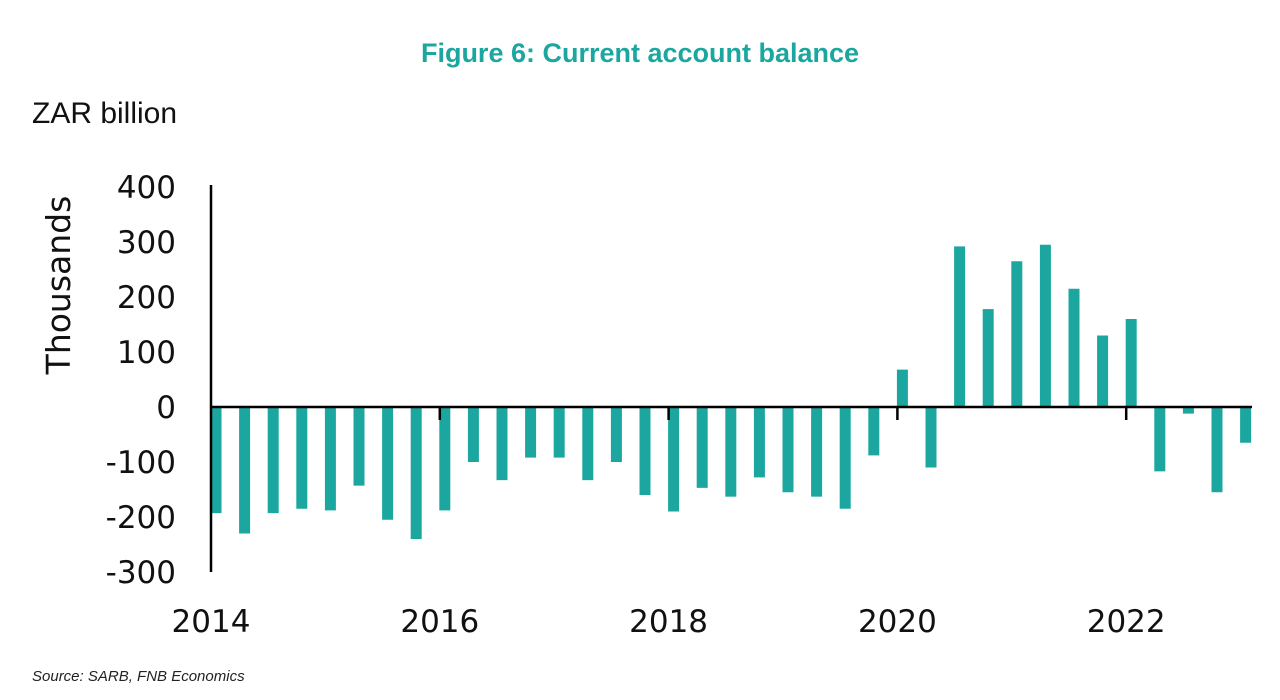 The width and height of the screenshot is (1280, 700). I want to click on bar-2020Q3, so click(960, 326).